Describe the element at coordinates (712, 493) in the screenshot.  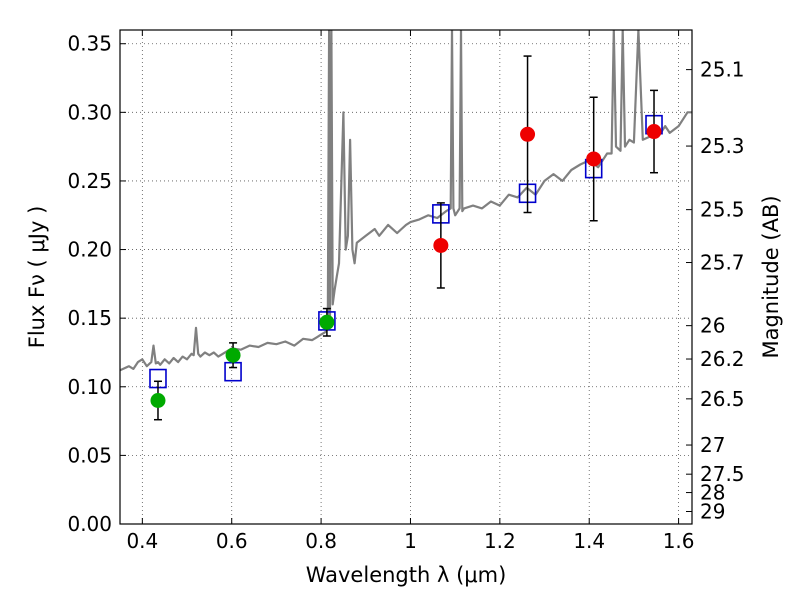
I see `right-tick-label: 28` at that location.